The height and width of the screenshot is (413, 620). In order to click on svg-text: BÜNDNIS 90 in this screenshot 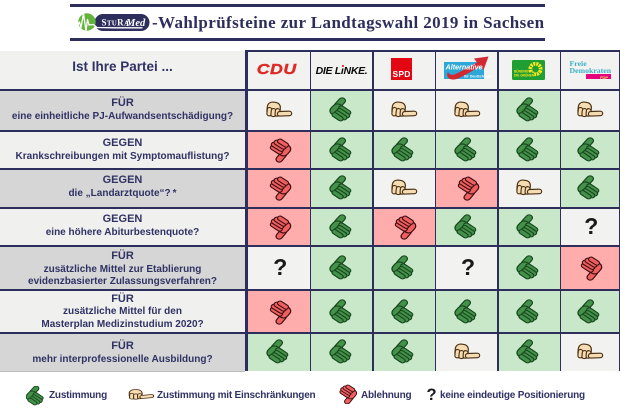, I will do `click(523, 71)`.